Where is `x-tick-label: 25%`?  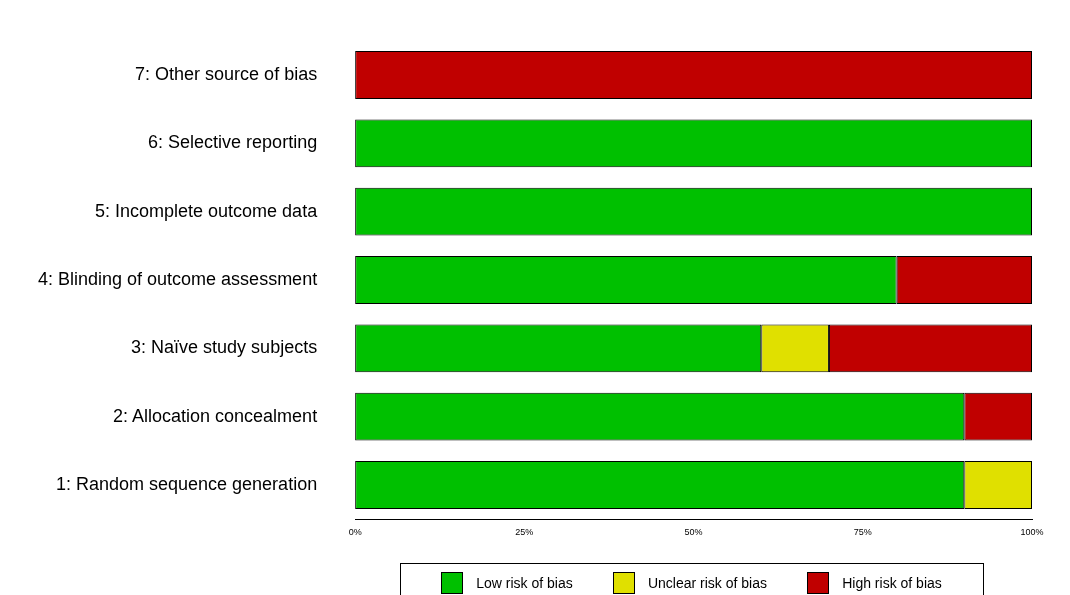
x-tick-label: 25% is located at coordinates (524, 532).